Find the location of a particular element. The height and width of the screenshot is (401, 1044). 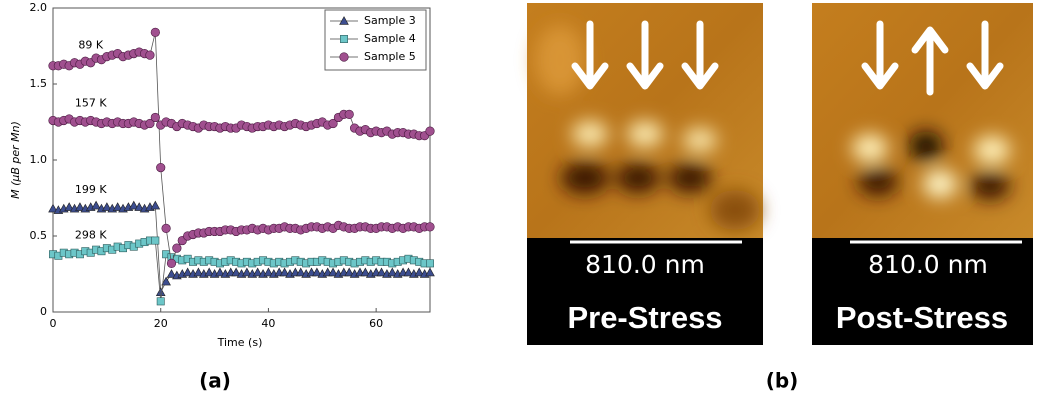

y-axis-label: M (μB per Mn) is located at coordinates (15, 160).